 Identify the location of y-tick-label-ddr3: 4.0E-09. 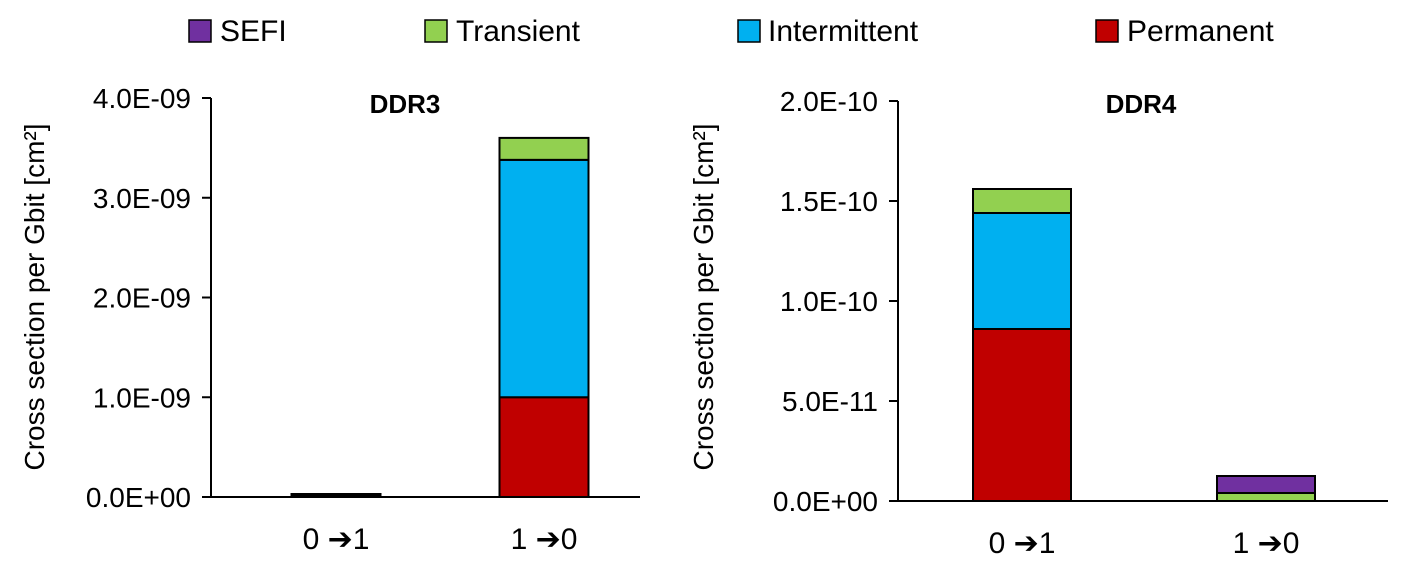
(142, 98).